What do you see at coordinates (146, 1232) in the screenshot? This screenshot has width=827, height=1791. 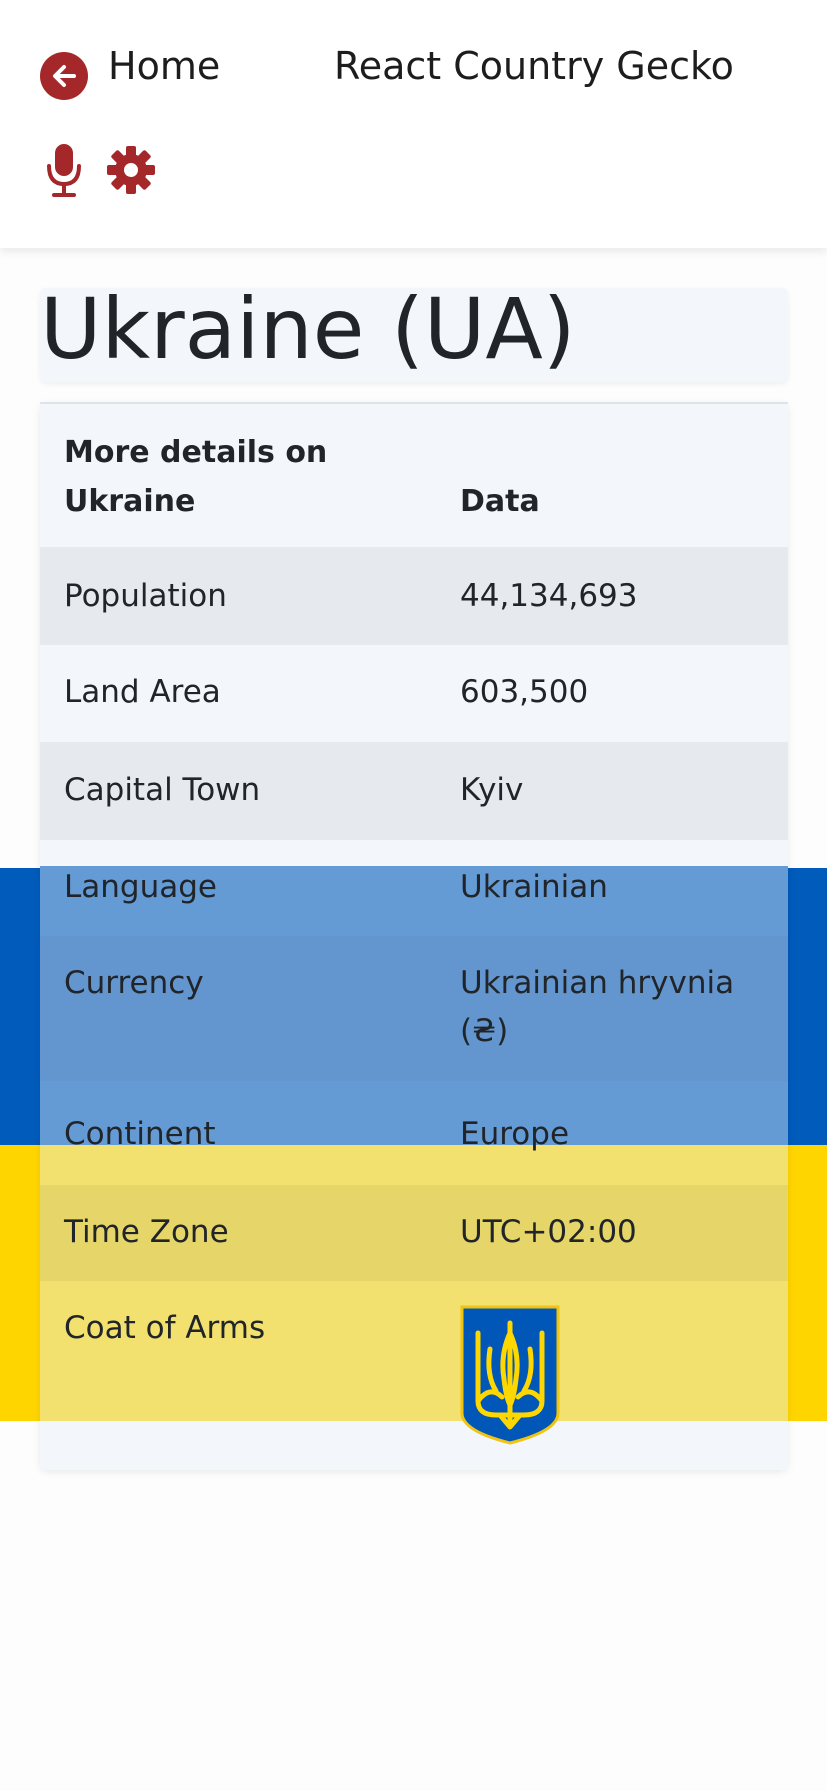 I see `row-label: Time Zone` at bounding box center [146, 1232].